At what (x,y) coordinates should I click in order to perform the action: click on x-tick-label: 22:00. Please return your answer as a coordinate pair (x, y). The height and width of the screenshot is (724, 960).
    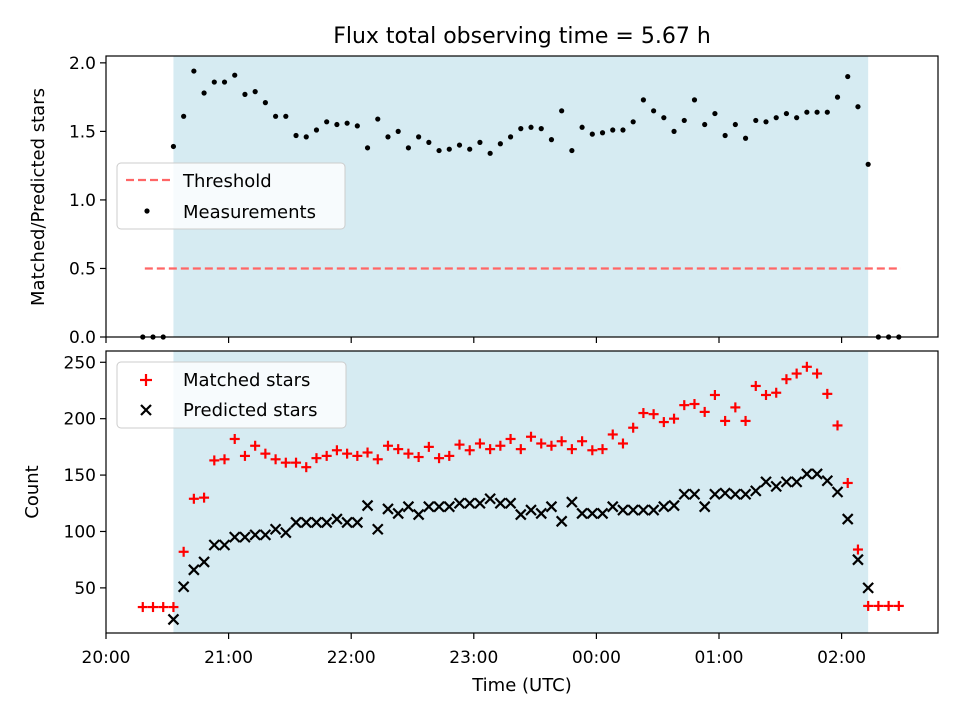
    Looking at the image, I should click on (351, 658).